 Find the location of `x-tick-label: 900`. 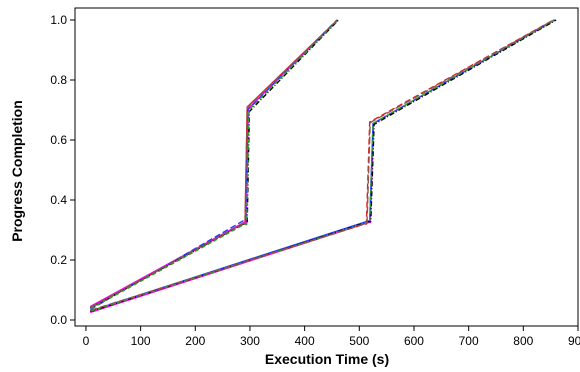

x-tick-label: 900 is located at coordinates (574, 341).